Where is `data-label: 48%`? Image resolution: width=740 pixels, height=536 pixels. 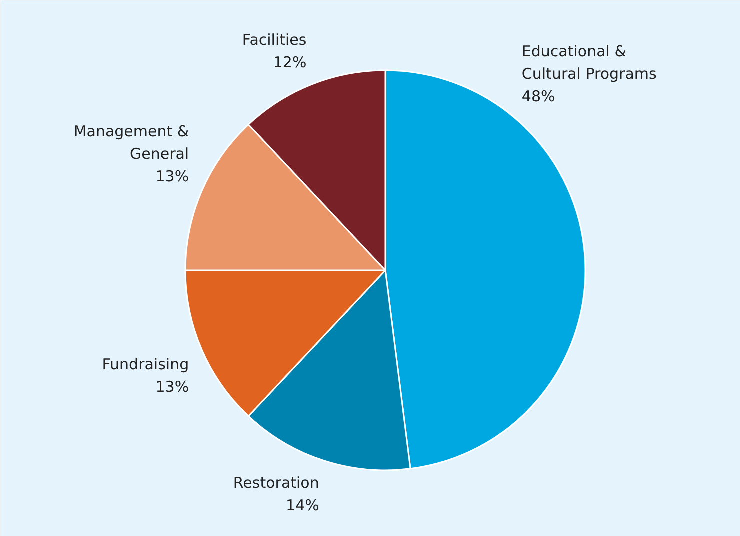
data-label: 48% is located at coordinates (539, 97).